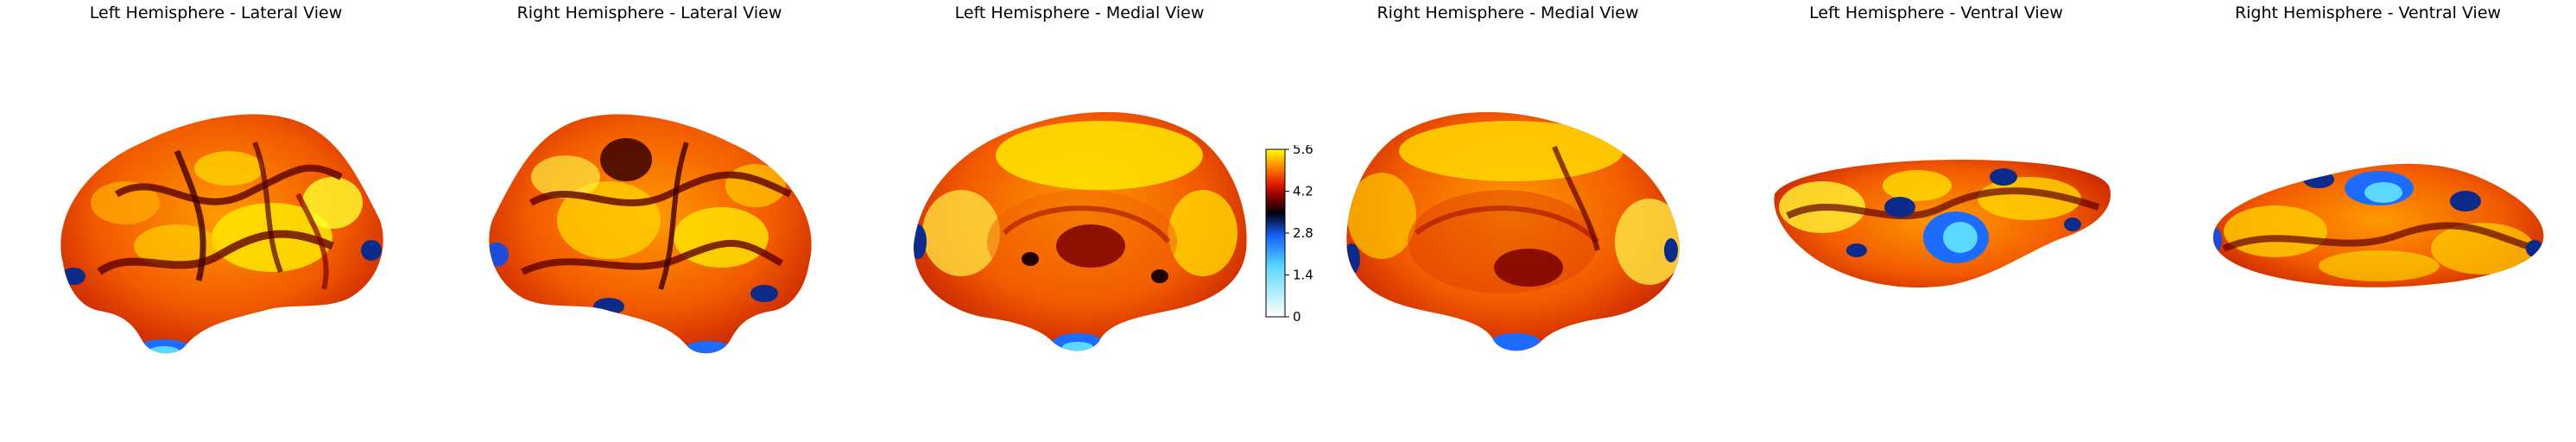  Describe the element at coordinates (1942, 224) in the screenshot. I see `brain-left-ventral-surface` at that location.